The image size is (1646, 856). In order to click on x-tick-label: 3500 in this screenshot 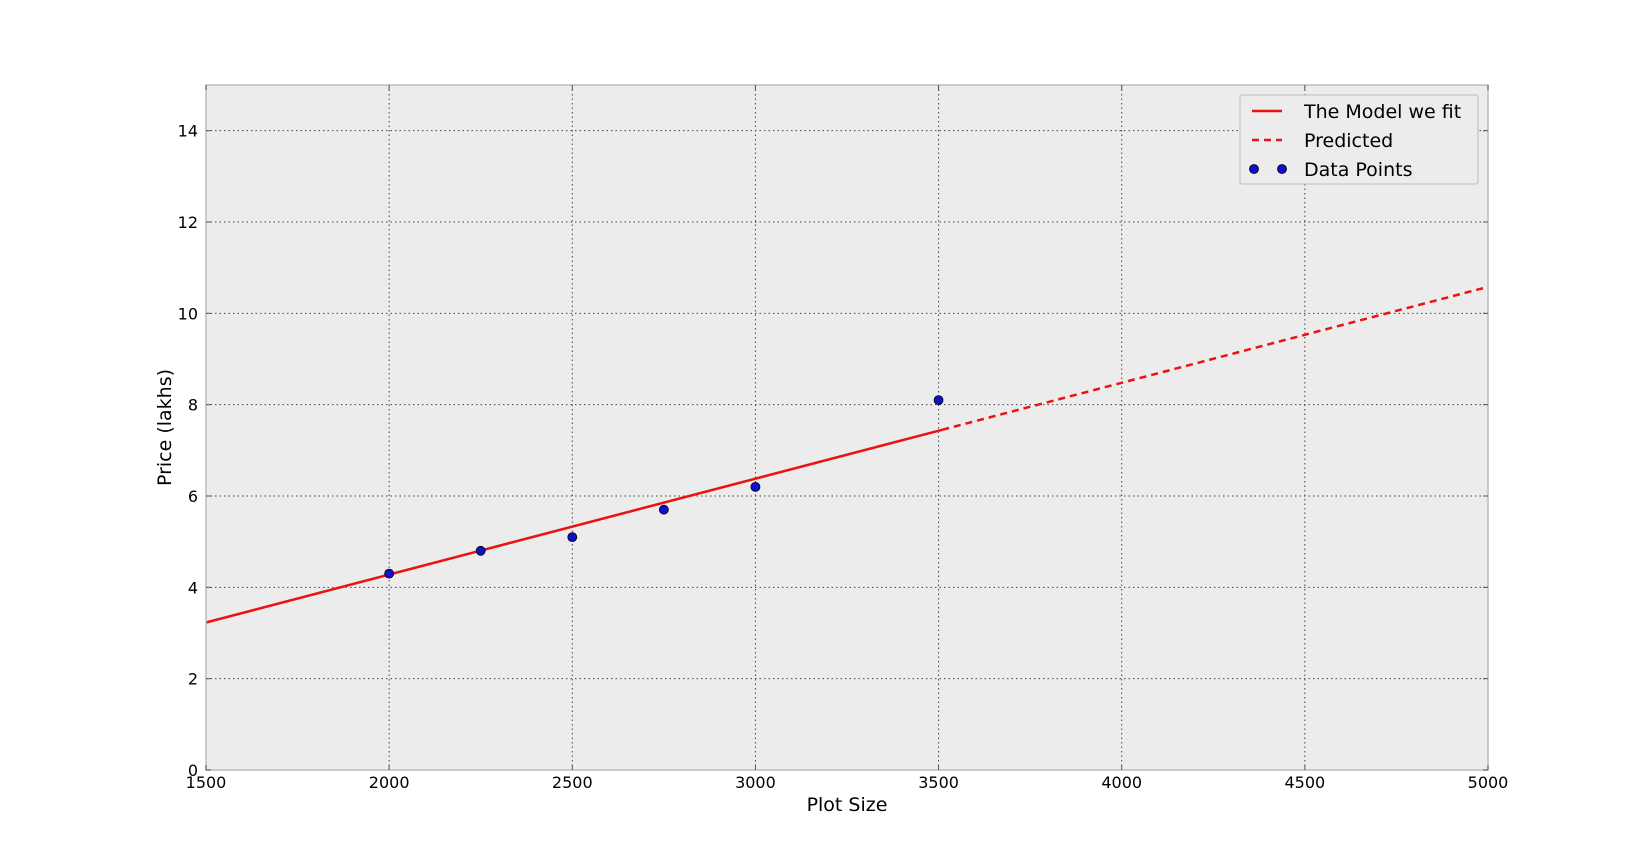, I will do `click(938, 782)`.